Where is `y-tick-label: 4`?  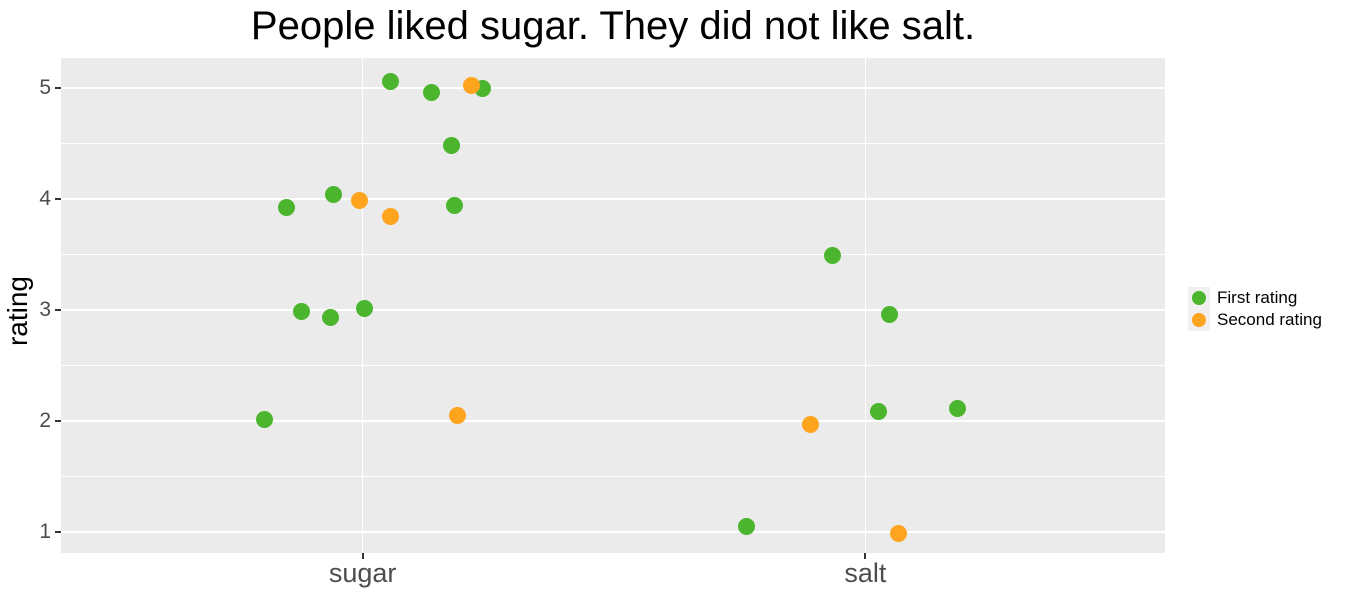 y-tick-label: 4 is located at coordinates (45, 198).